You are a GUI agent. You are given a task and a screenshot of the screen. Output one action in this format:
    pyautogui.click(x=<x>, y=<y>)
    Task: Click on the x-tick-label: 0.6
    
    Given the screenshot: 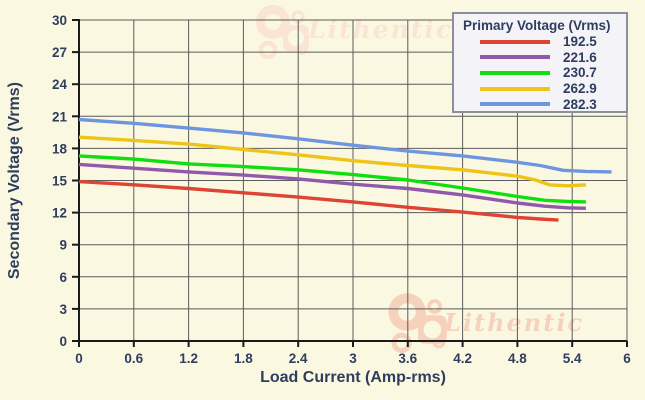 What is the action you would take?
    pyautogui.click(x=133, y=358)
    